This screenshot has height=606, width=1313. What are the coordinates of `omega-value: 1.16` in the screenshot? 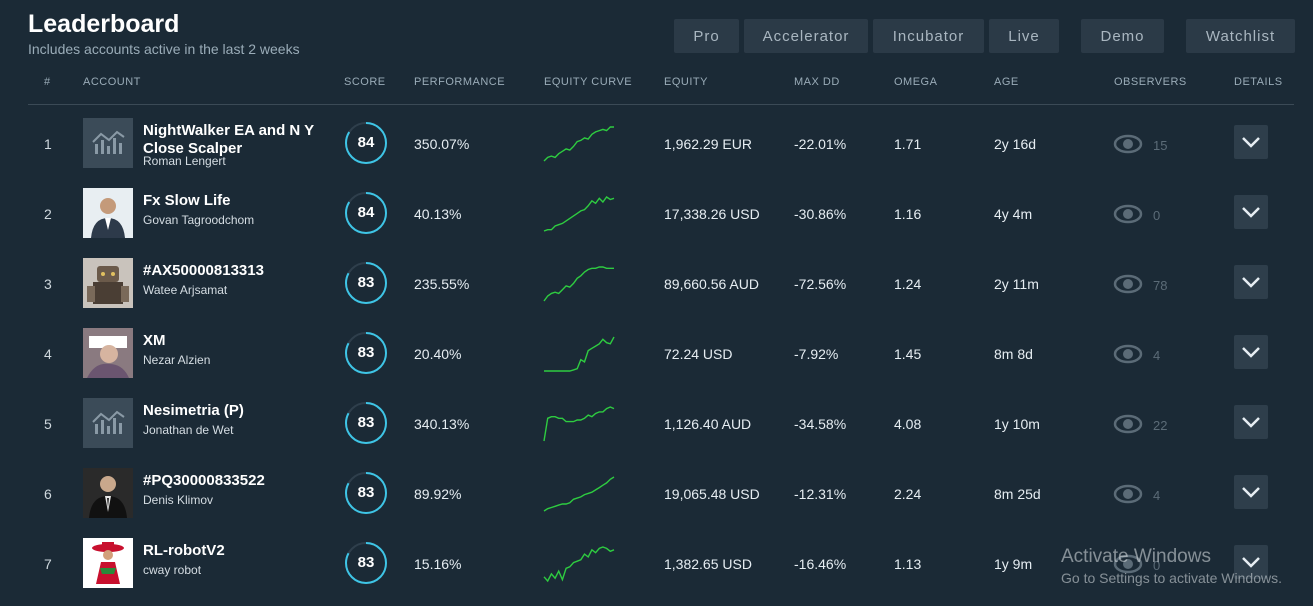 It's located at (908, 214).